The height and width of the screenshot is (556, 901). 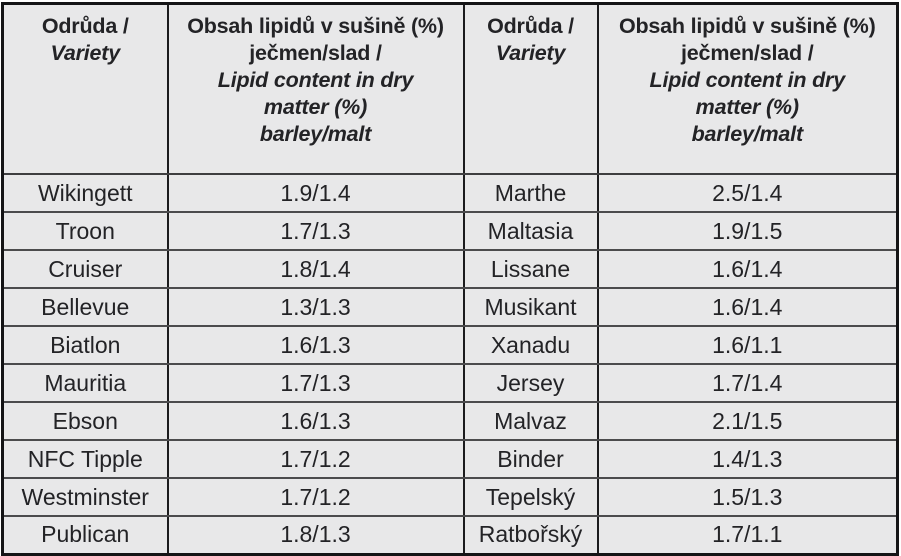 I want to click on header-lipid-right-cs-line2: ječmen/slad /, so click(x=747, y=53).